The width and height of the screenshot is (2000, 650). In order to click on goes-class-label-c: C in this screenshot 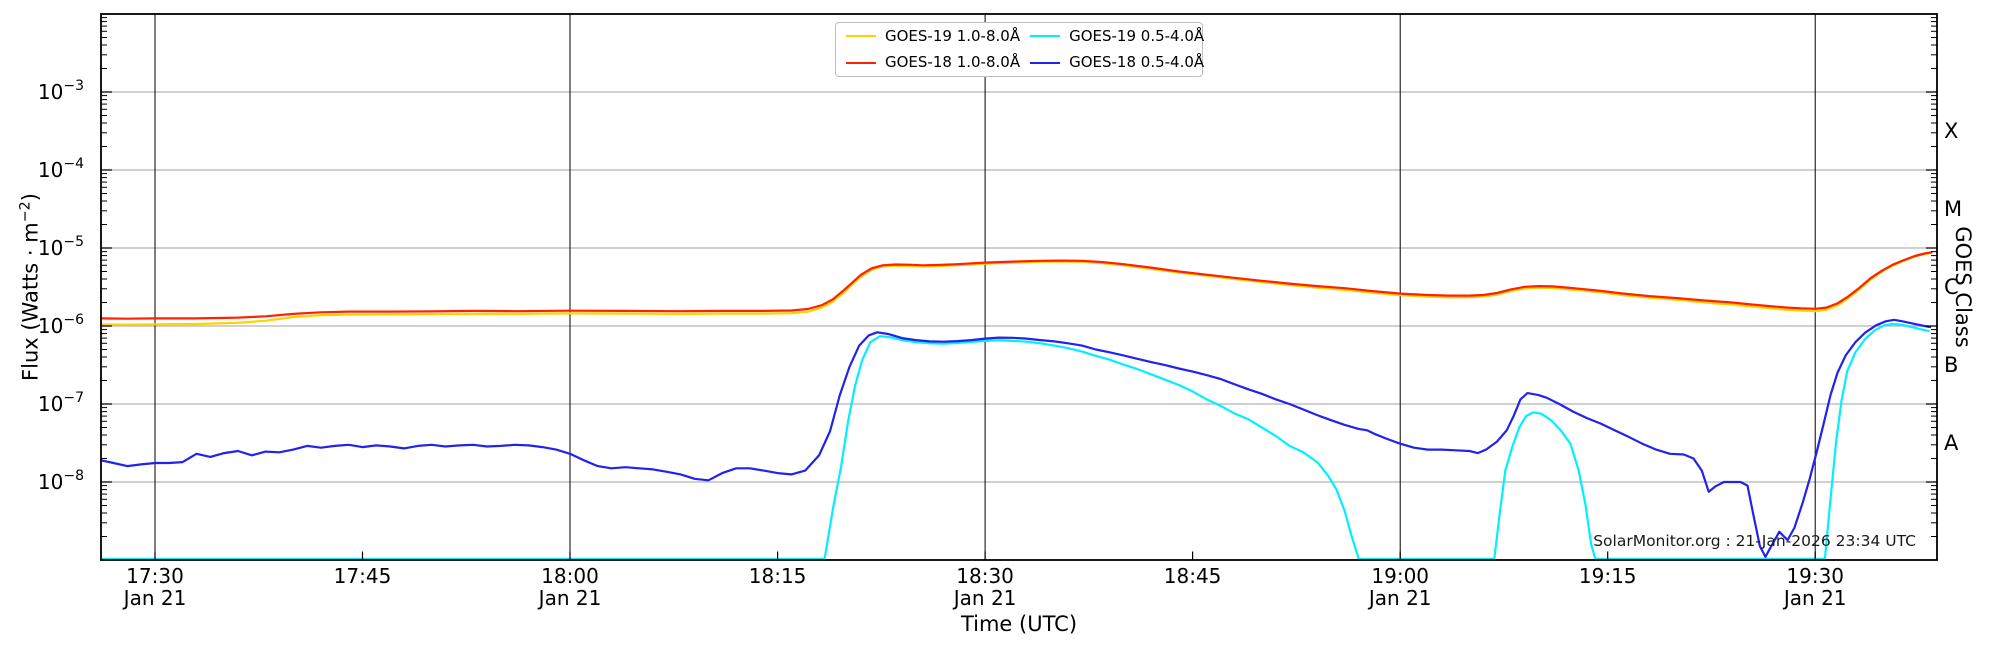, I will do `click(1951, 287)`.